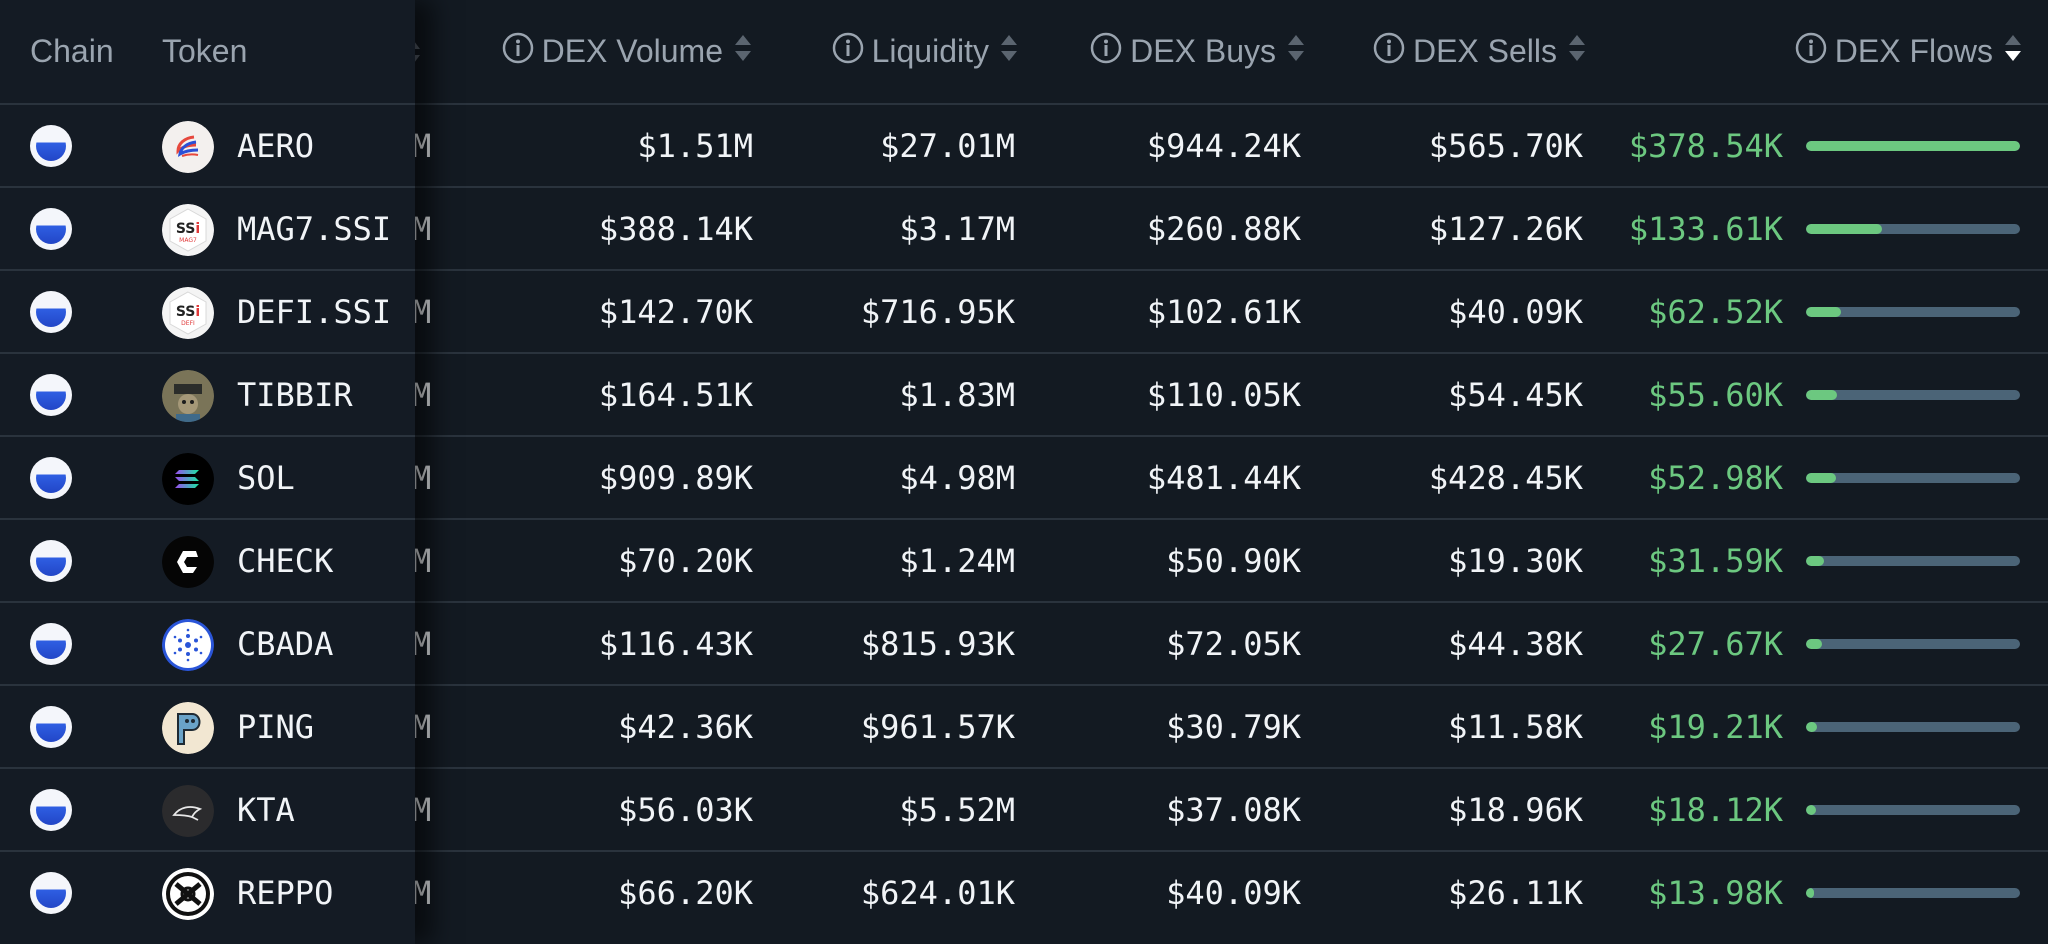 The width and height of the screenshot is (2048, 944). I want to click on table-row: SSi MAG7 MAG7.SSI, so click(207, 228).